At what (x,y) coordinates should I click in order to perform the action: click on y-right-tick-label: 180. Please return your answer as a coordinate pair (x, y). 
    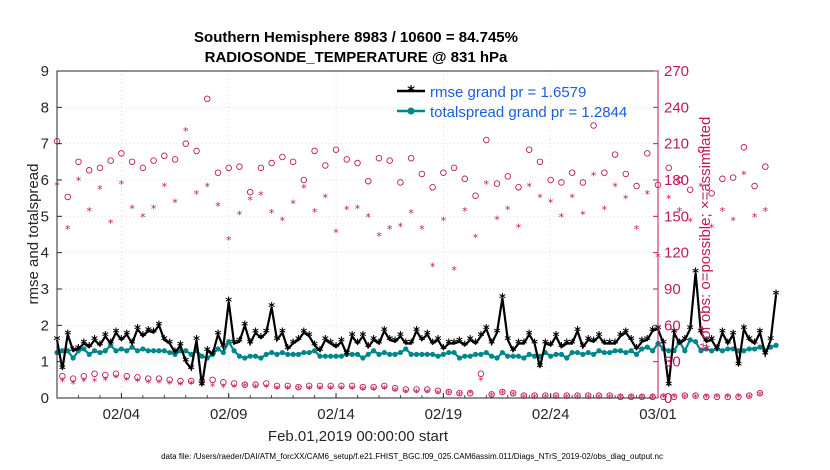
    Looking at the image, I should click on (676, 180).